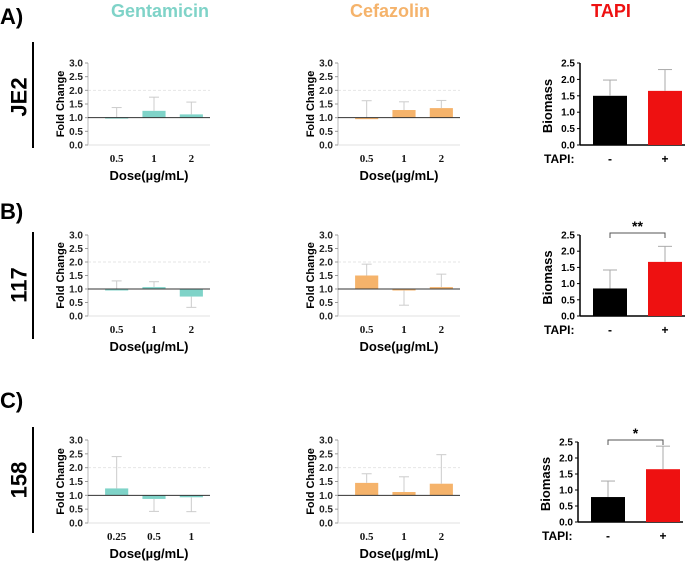 The image size is (700, 562). What do you see at coordinates (19, 480) in the screenshot?
I see `strain-label-158: 158` at bounding box center [19, 480].